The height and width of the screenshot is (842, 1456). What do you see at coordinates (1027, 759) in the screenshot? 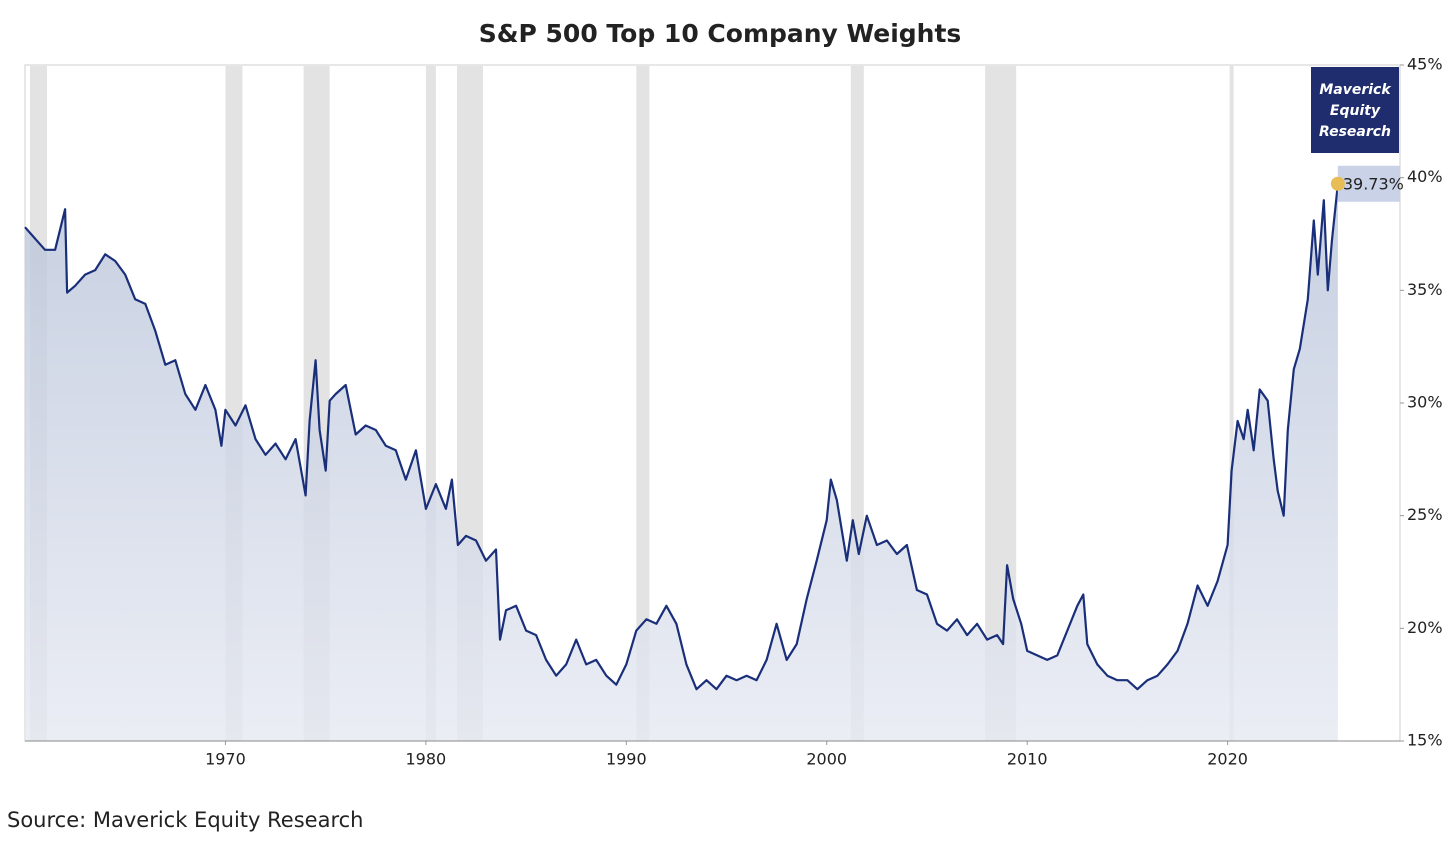
I see `x-tick-label: 2010` at bounding box center [1027, 759].